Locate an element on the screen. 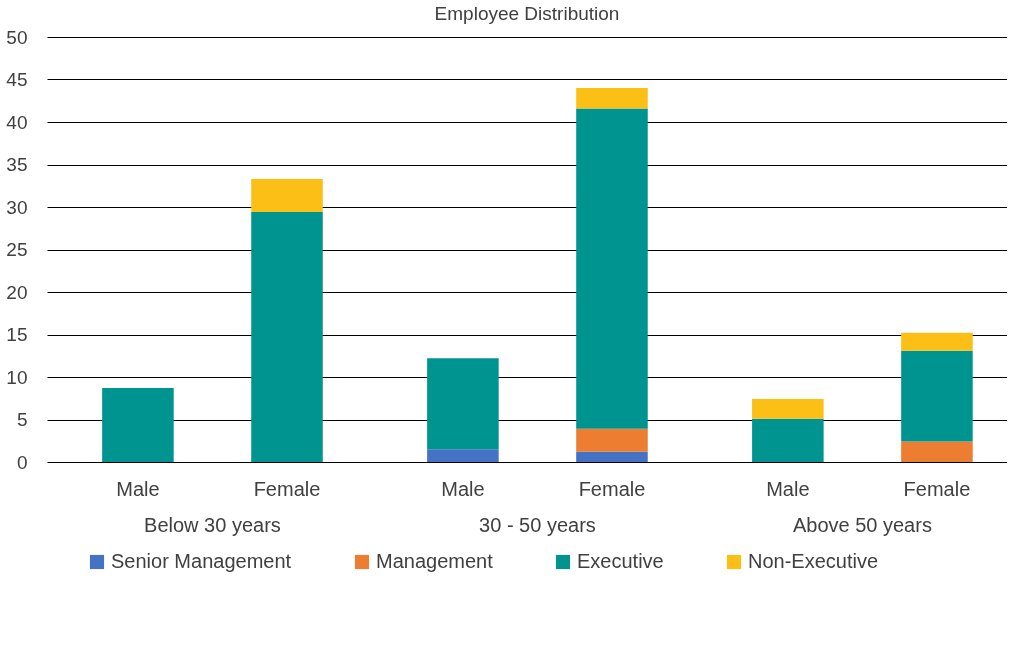 The image size is (1035, 645). y-tick-label: 45 is located at coordinates (17, 79).